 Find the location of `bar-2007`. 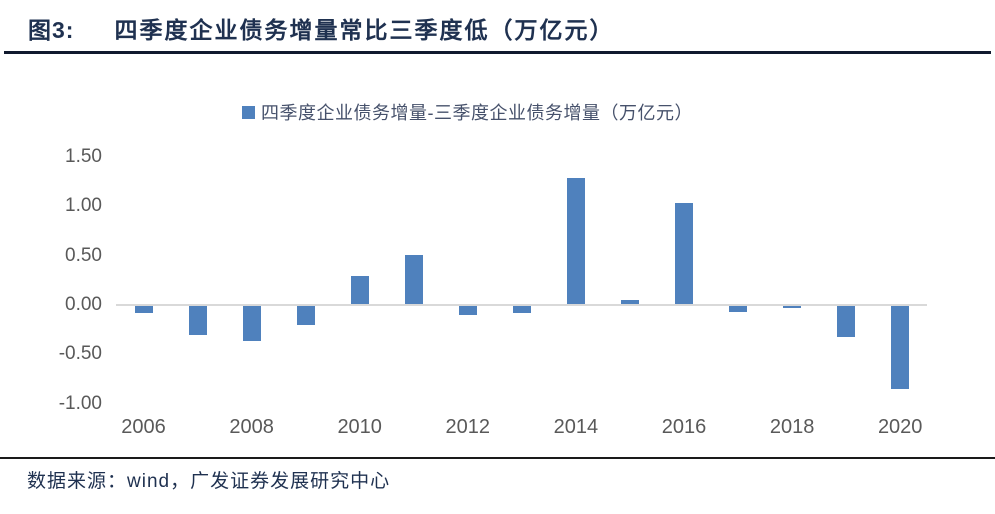

bar-2007 is located at coordinates (197, 320).